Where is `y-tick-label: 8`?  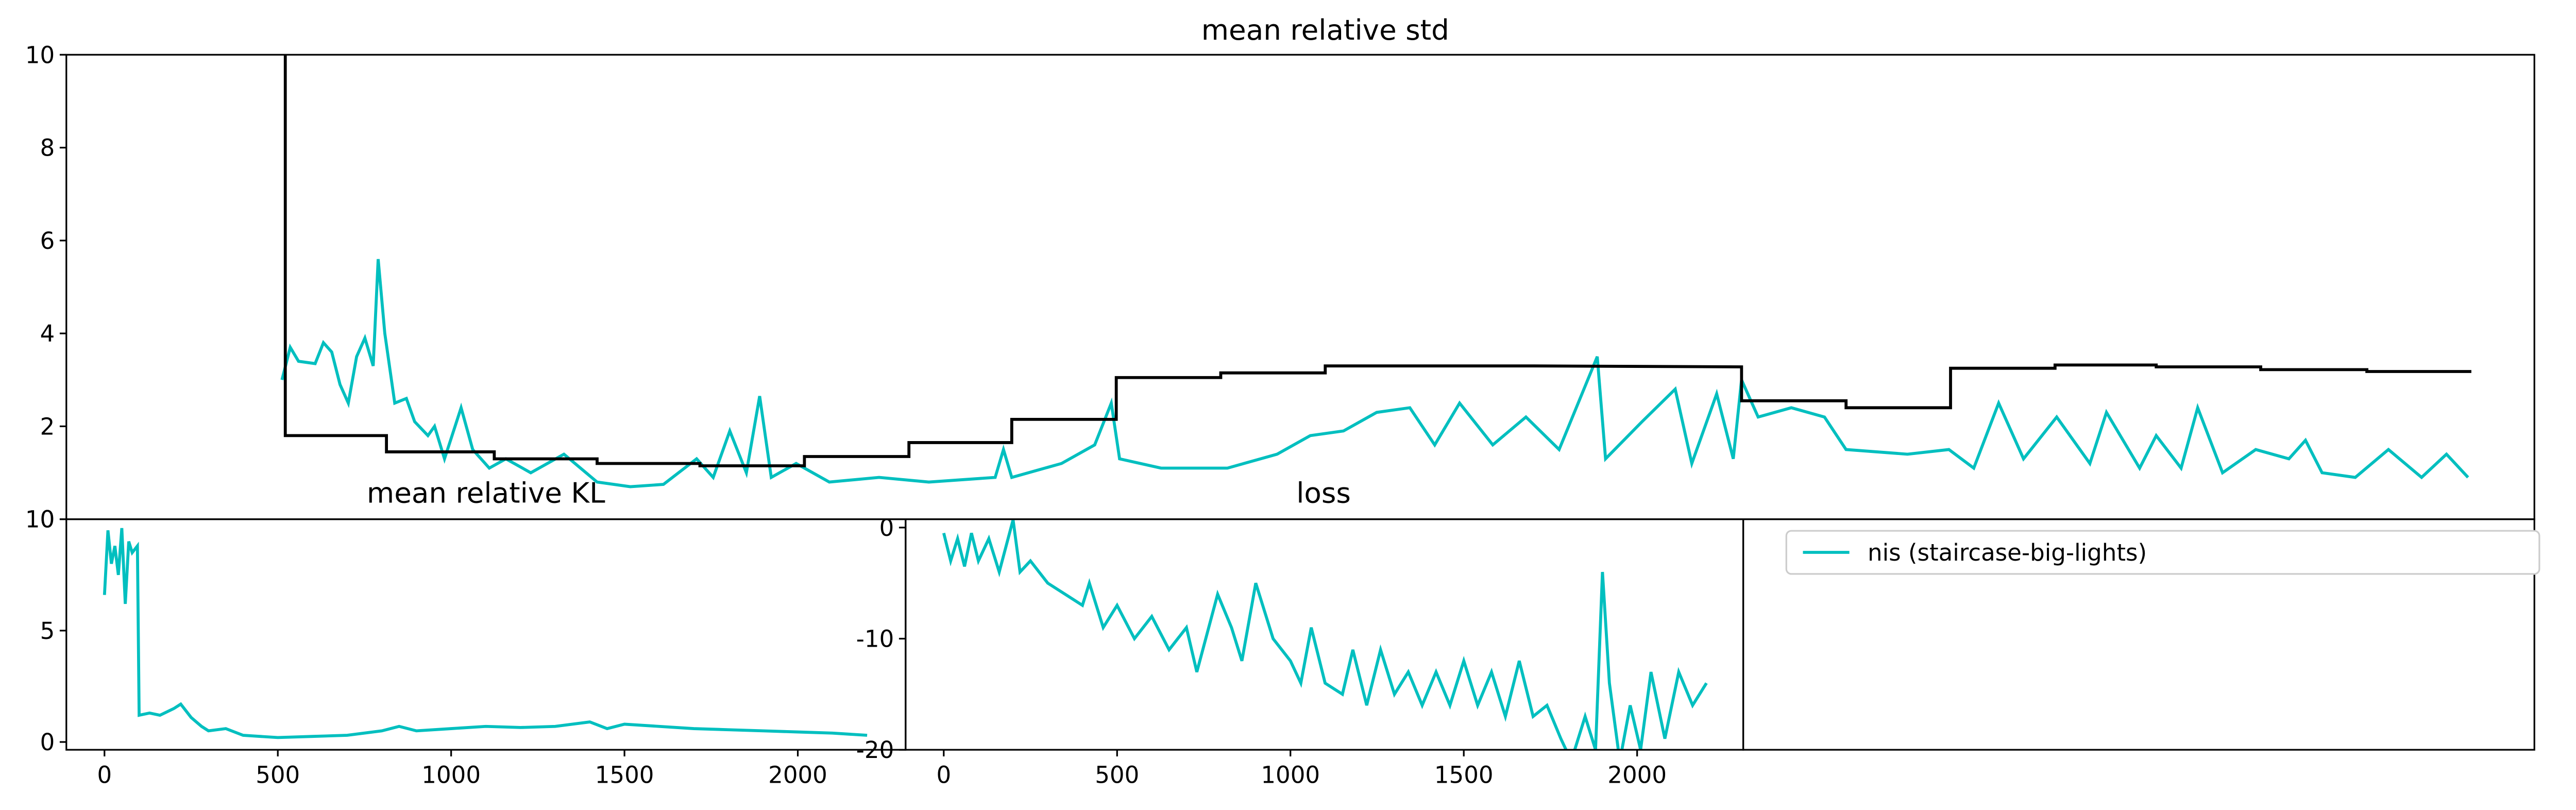
y-tick-label: 8 is located at coordinates (47, 148).